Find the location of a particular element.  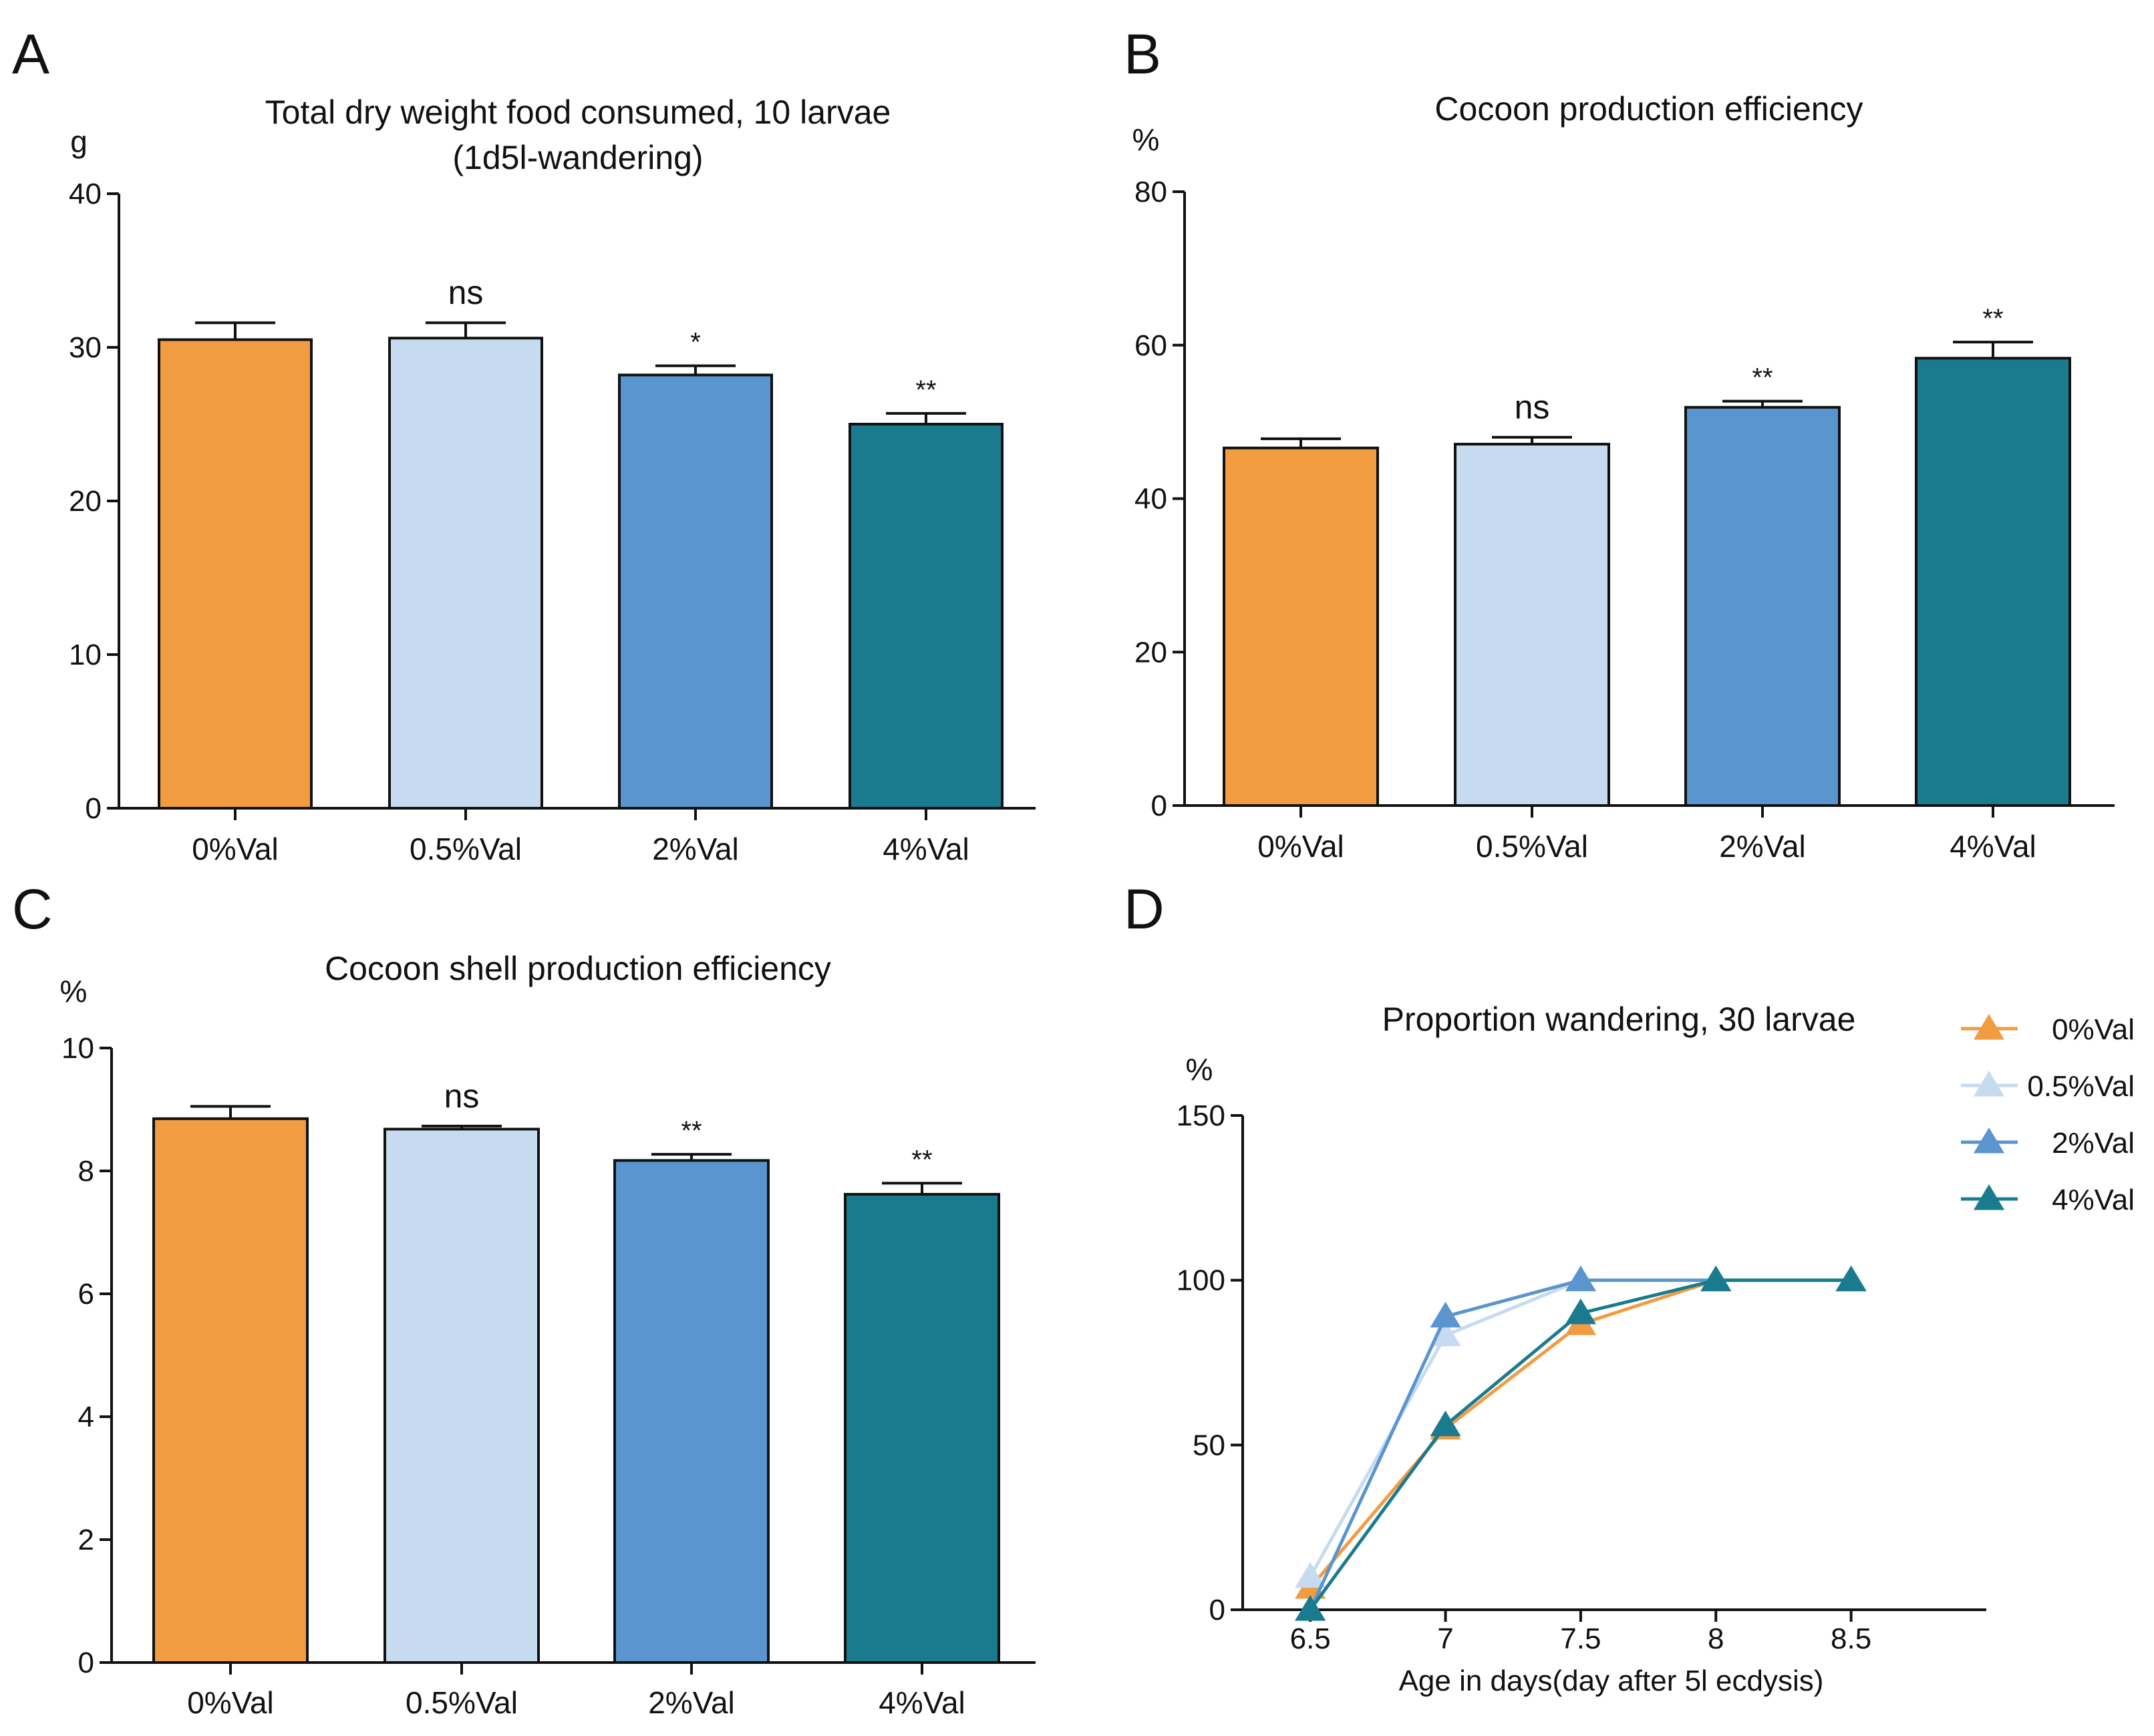

x-tick-label: 7 is located at coordinates (1445, 1638).